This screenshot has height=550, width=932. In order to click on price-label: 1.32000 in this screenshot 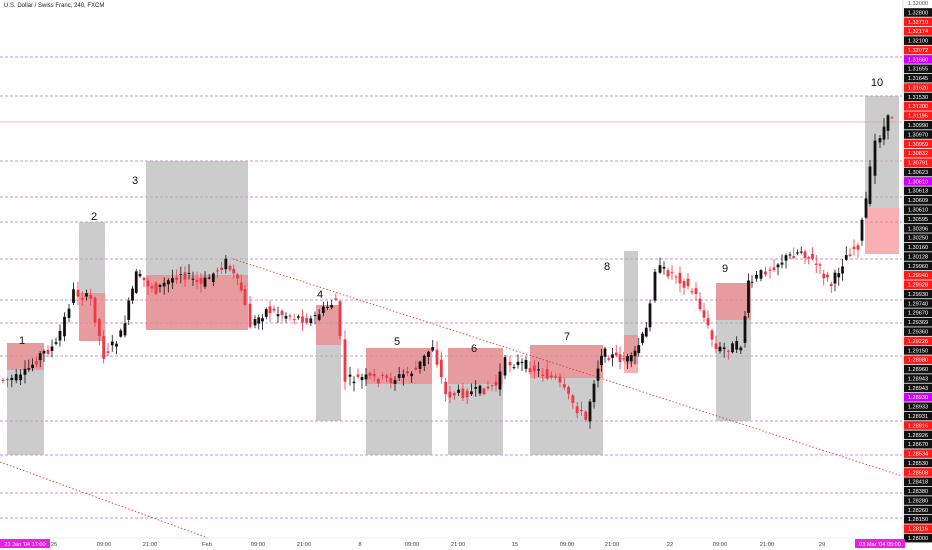, I will do `click(918, 4)`.